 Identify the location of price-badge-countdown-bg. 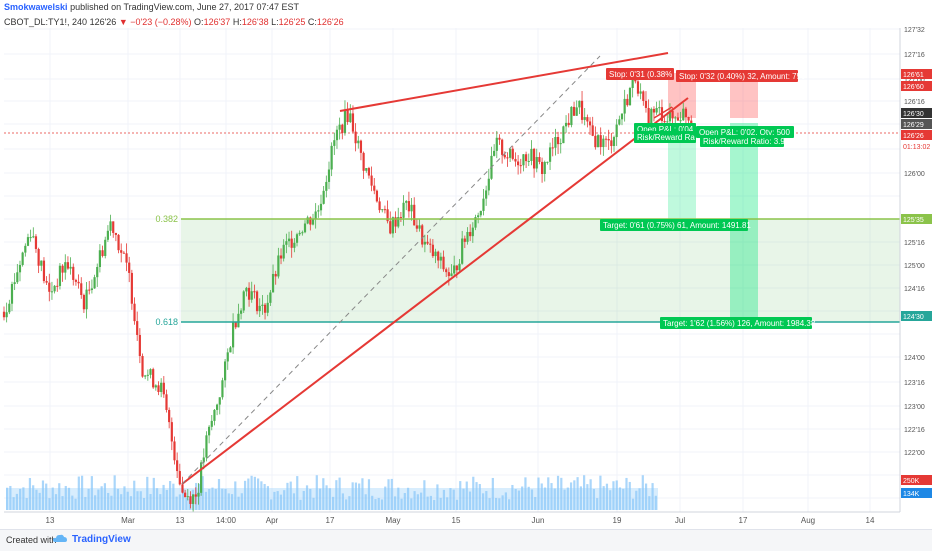
(916, 146).